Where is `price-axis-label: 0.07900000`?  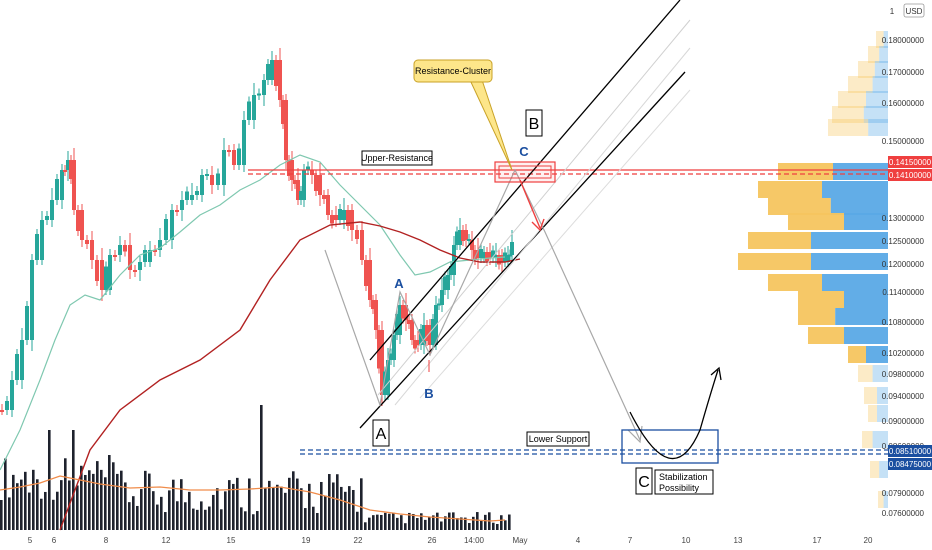
price-axis-label: 0.07900000 is located at coordinates (903, 493).